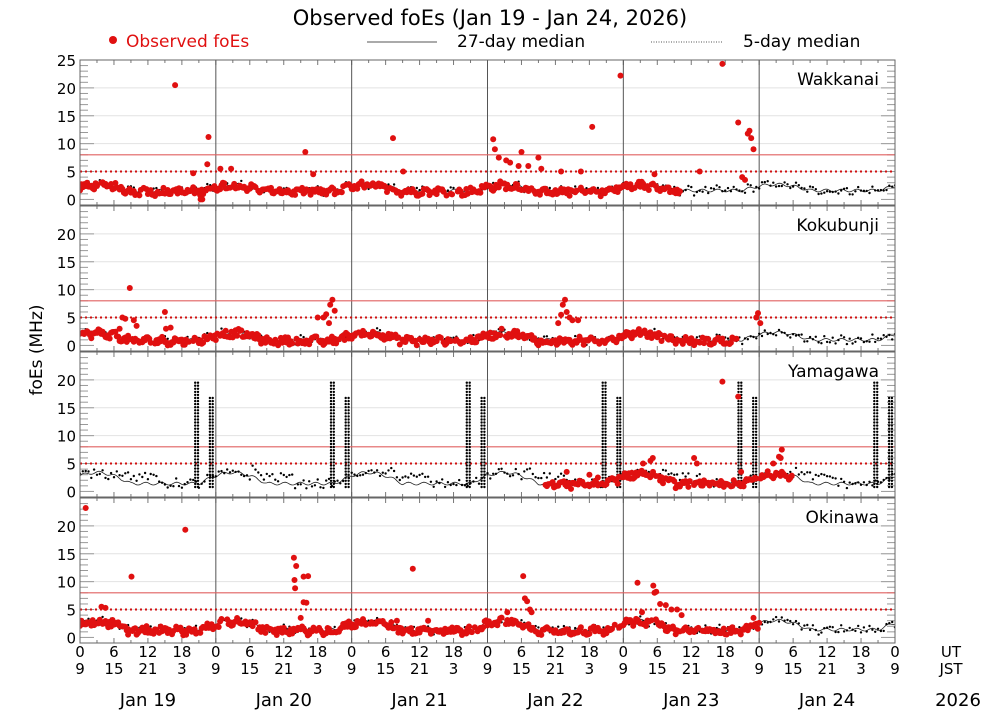  I want to click on x-tick-label-ut: 18, so click(317, 652).